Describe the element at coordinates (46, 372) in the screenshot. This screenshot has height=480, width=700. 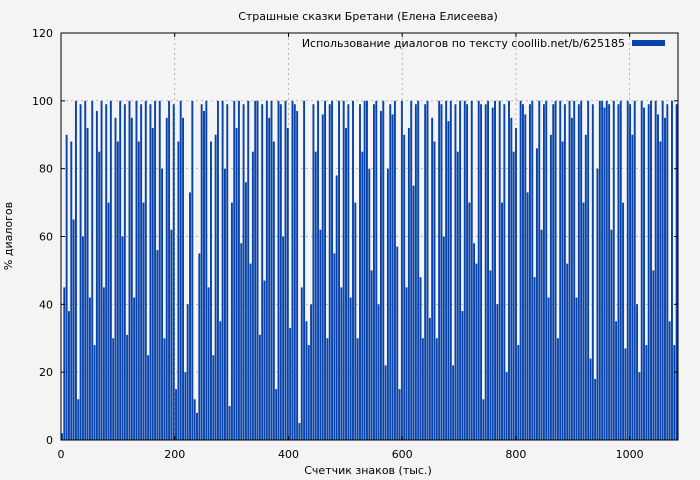
I see `y-tick-label: 20` at that location.